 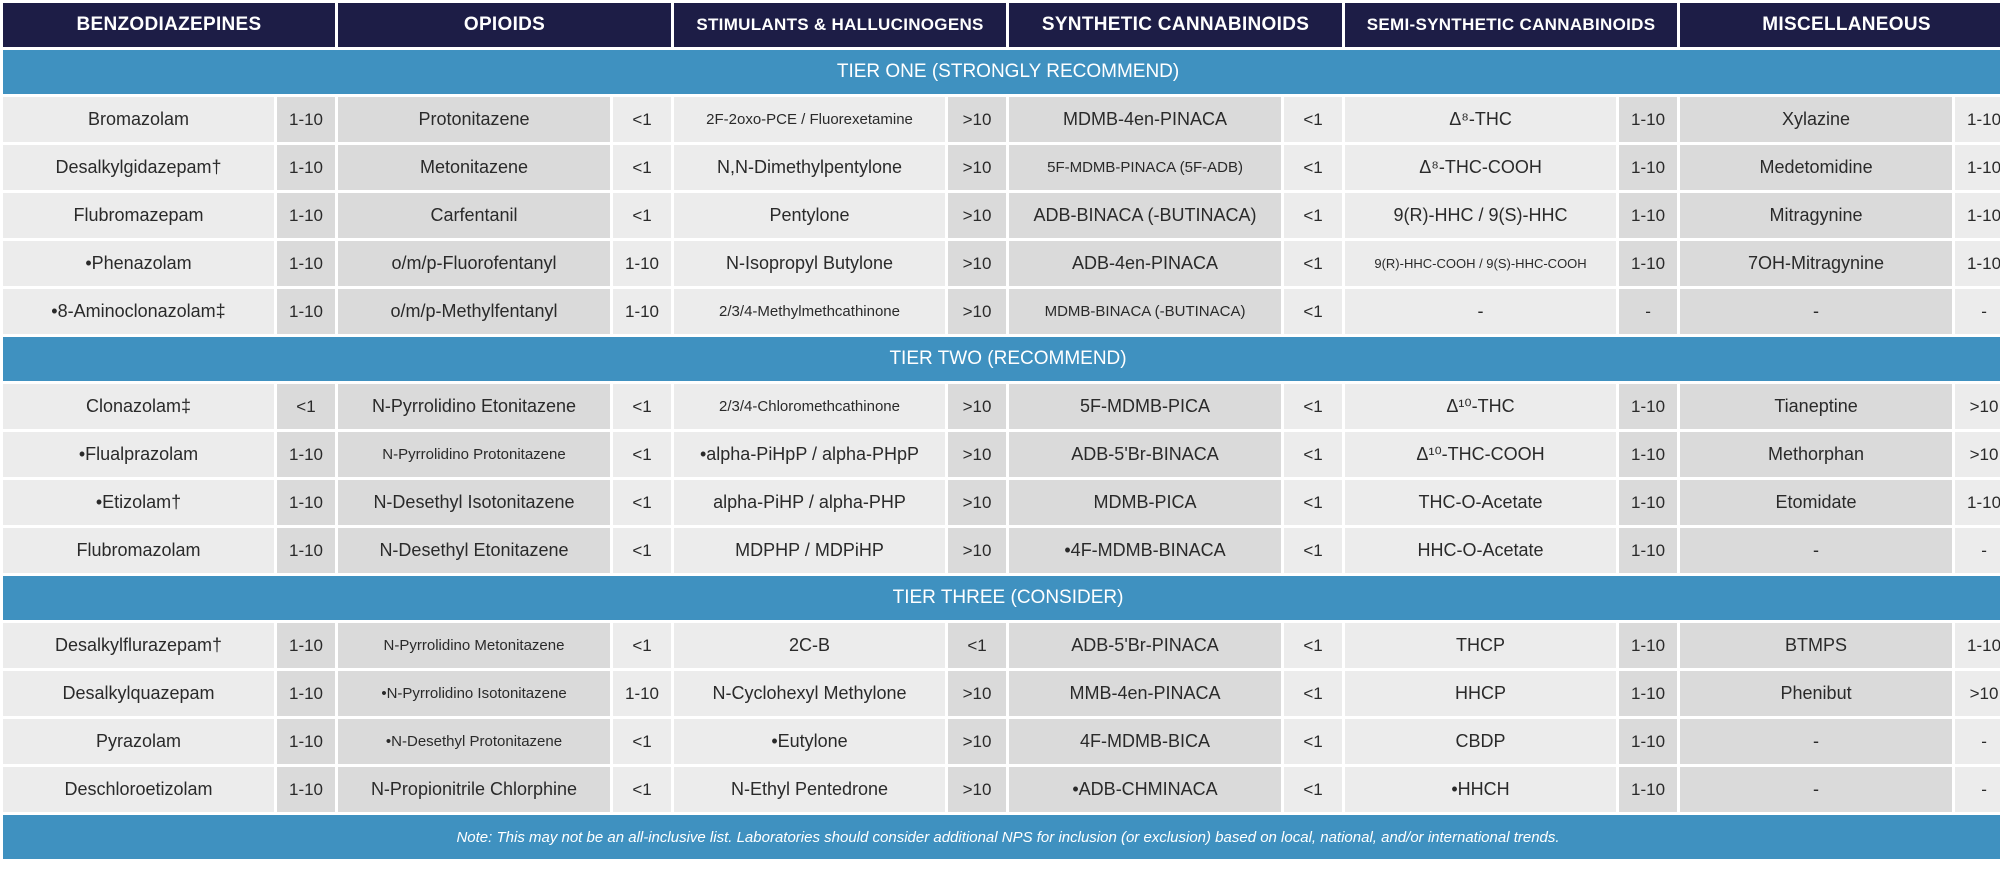 What do you see at coordinates (1816, 167) in the screenshot?
I see `compound-name: Medetomidine` at bounding box center [1816, 167].